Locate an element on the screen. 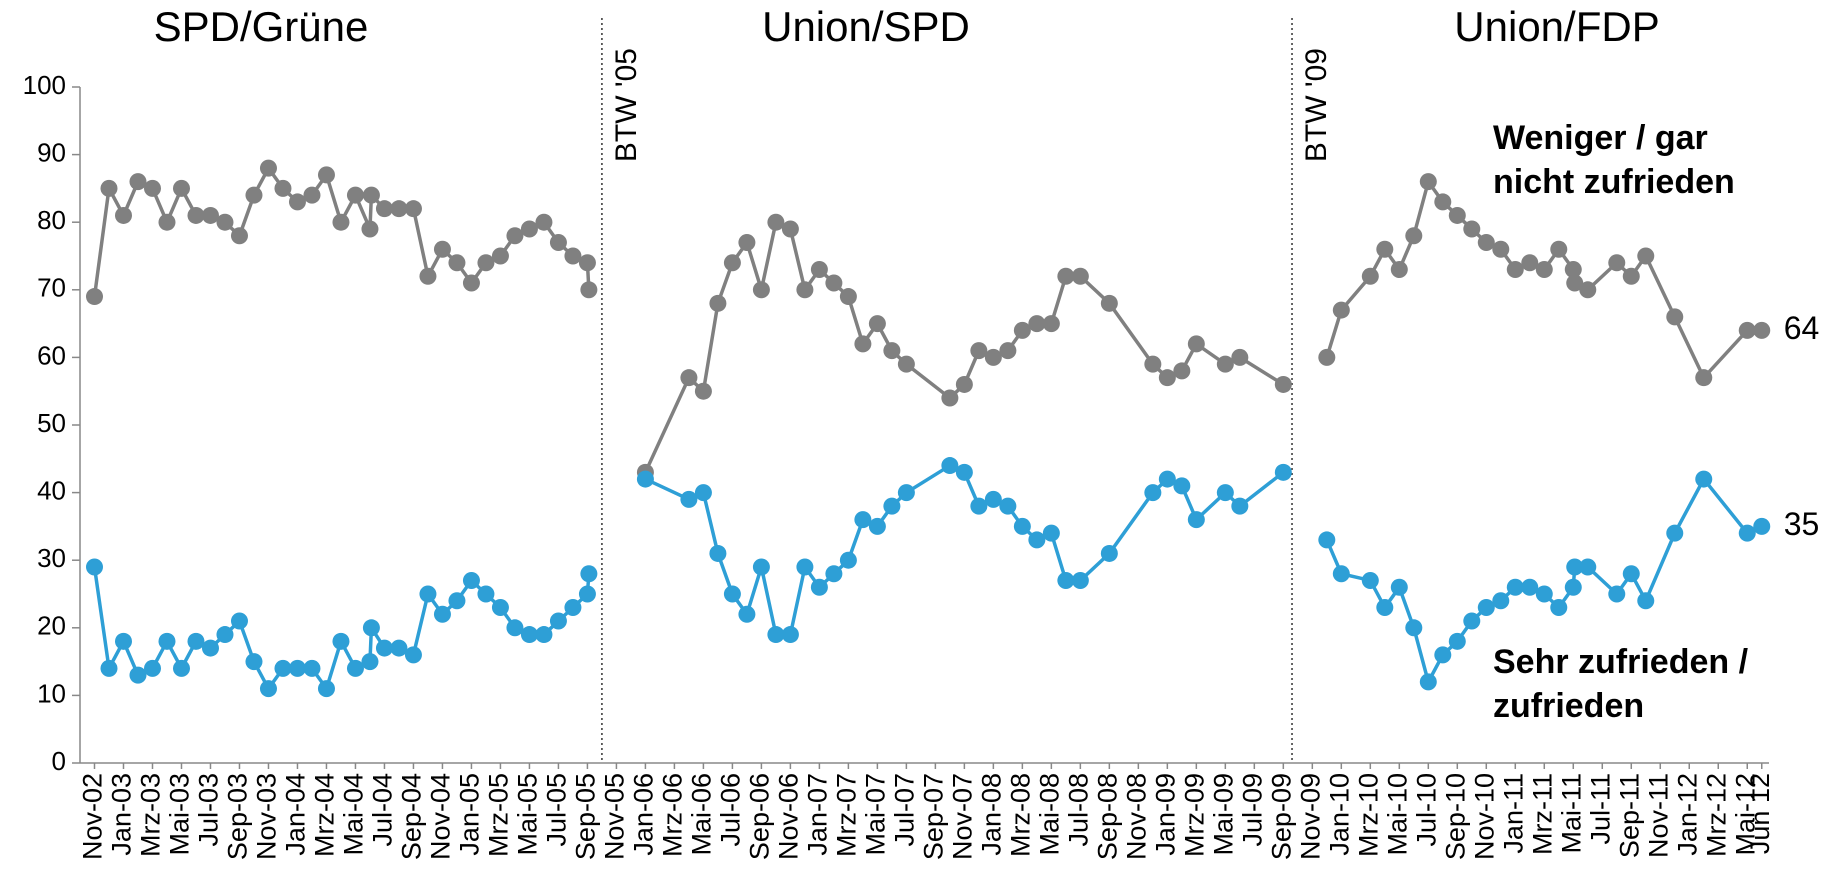 The image size is (1837, 882). x-tick-label: Sep-10 is located at coordinates (1455, 816).